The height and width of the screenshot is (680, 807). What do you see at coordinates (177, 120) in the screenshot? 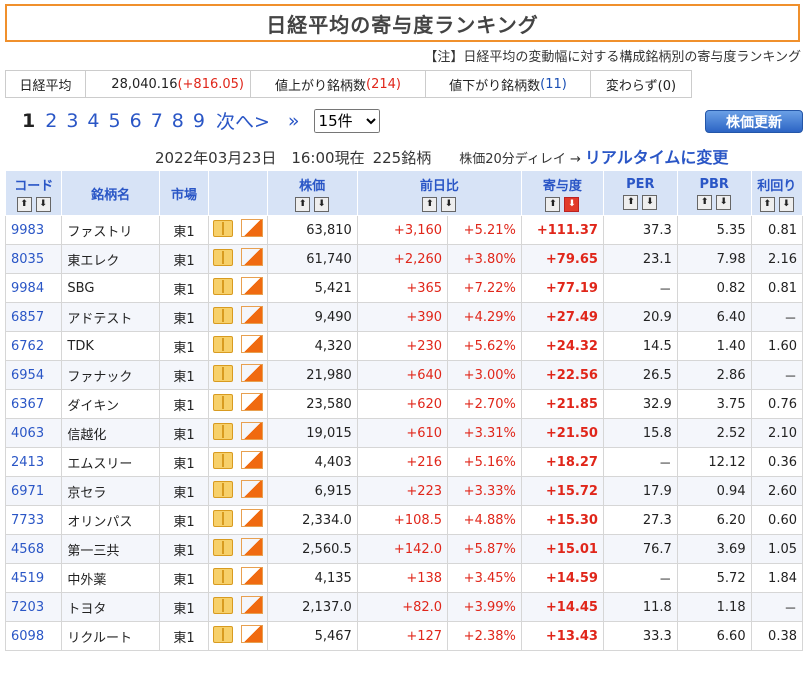
I see `page-link: 8` at bounding box center [177, 120].